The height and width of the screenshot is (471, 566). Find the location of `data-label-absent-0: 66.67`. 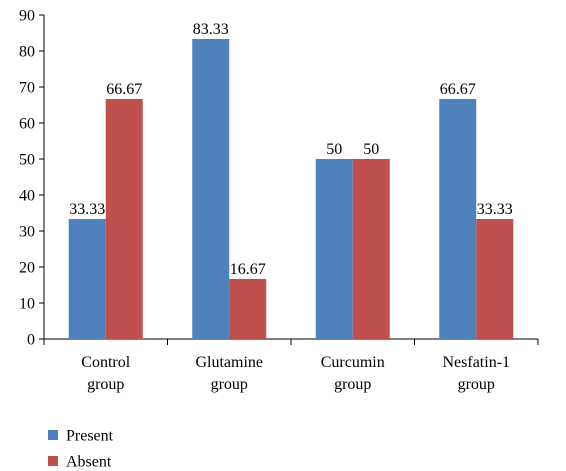

data-label-absent-0: 66.67 is located at coordinates (124, 89).